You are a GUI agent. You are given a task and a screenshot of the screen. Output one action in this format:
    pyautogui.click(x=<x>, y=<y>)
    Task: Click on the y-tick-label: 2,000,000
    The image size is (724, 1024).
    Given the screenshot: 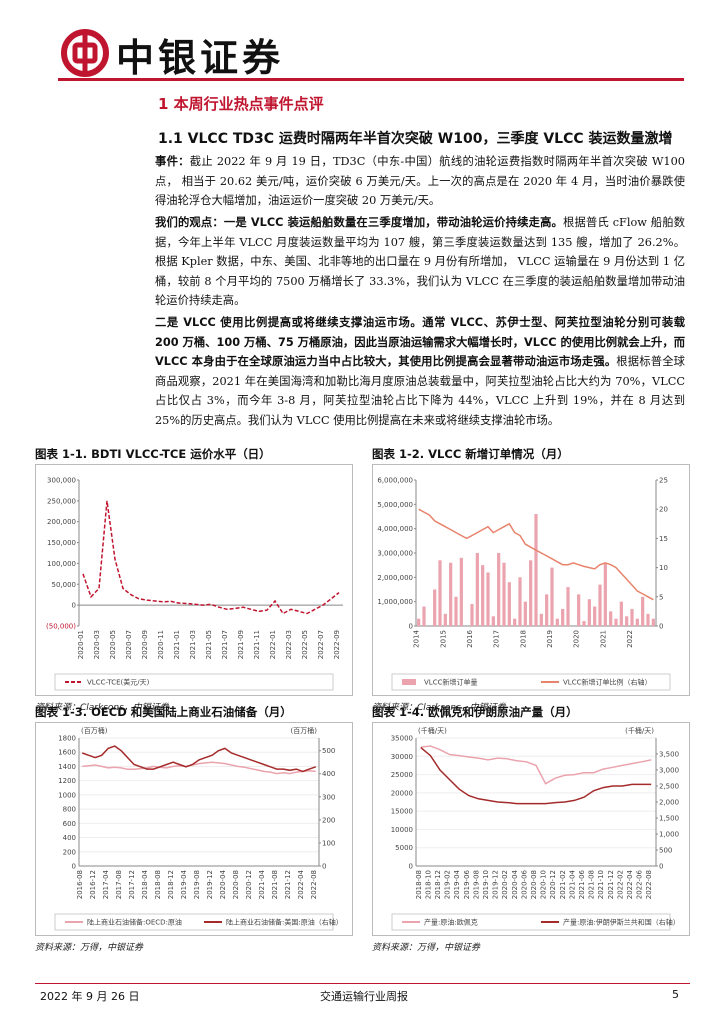 What is the action you would take?
    pyautogui.click(x=395, y=578)
    